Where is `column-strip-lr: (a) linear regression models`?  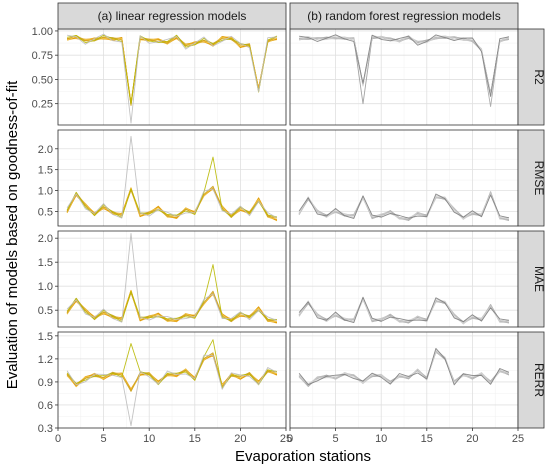
column-strip-lr: (a) linear regression models is located at coordinates (172, 16).